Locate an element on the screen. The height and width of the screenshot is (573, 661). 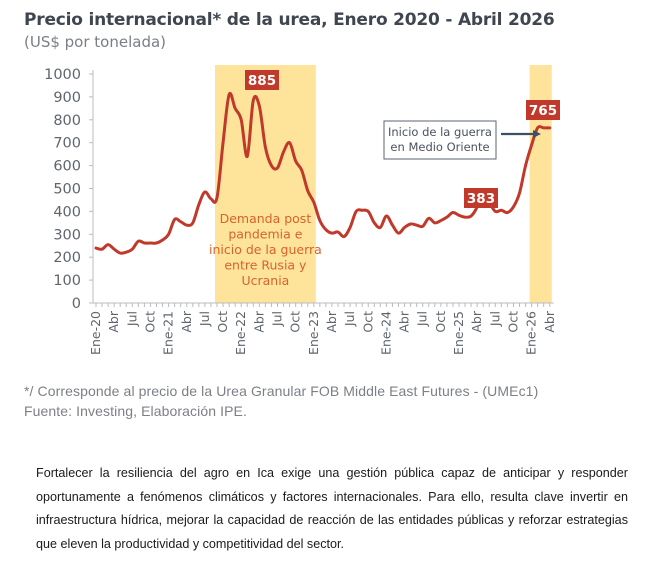
band-text-line: Ucrania is located at coordinates (265, 280).